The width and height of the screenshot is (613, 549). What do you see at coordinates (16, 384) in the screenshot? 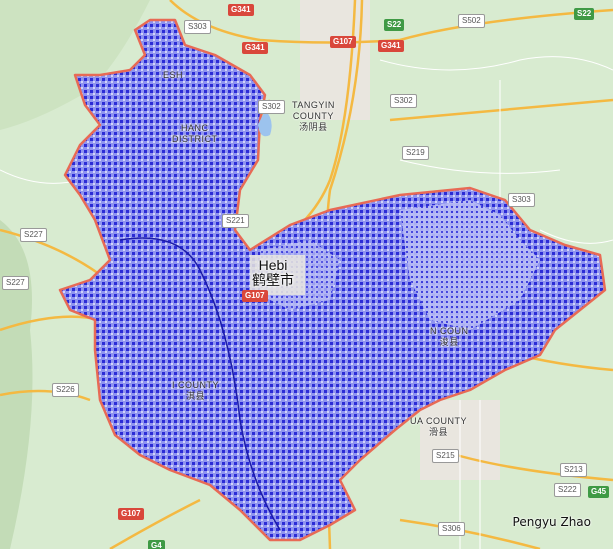
I see `terrain-hills` at bounding box center [16, 384].